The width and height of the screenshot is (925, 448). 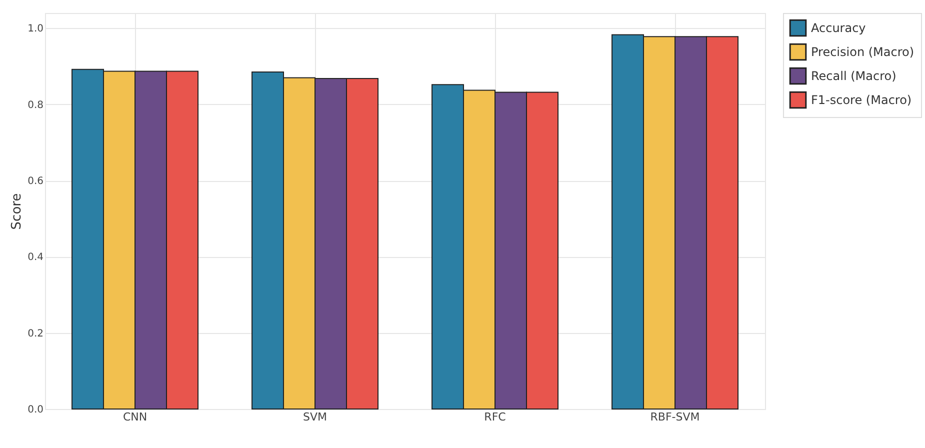 I want to click on legend-label: Accuracy, so click(x=838, y=28).